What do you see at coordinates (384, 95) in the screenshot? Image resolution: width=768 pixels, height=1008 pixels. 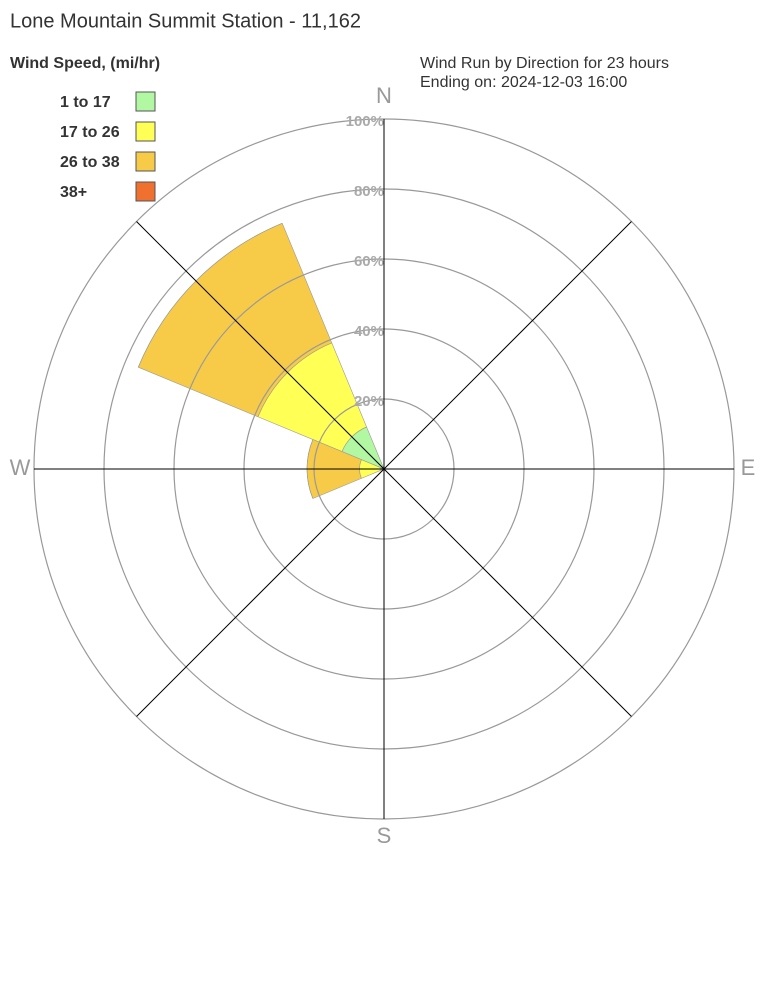 I see `compass-label: N` at bounding box center [384, 95].